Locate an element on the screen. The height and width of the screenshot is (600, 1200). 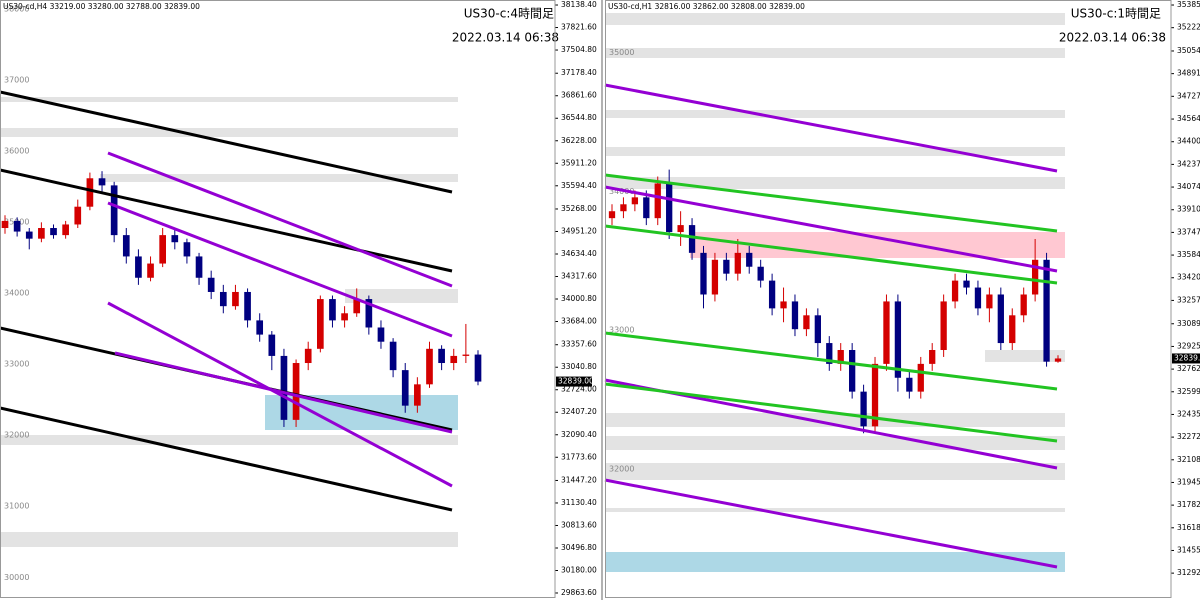
level-label: 33000 is located at coordinates (16, 364).